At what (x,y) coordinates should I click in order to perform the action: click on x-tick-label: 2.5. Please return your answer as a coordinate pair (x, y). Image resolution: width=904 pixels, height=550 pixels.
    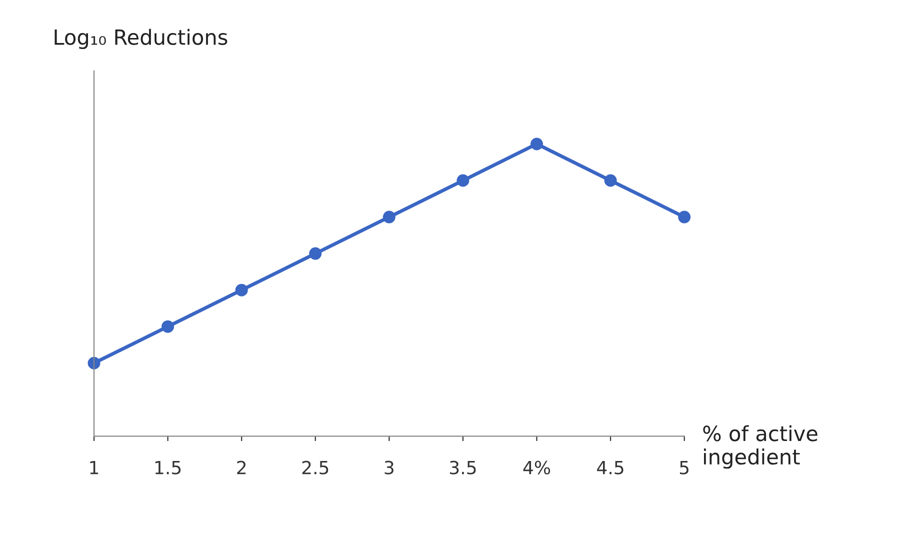
    Looking at the image, I should click on (315, 467).